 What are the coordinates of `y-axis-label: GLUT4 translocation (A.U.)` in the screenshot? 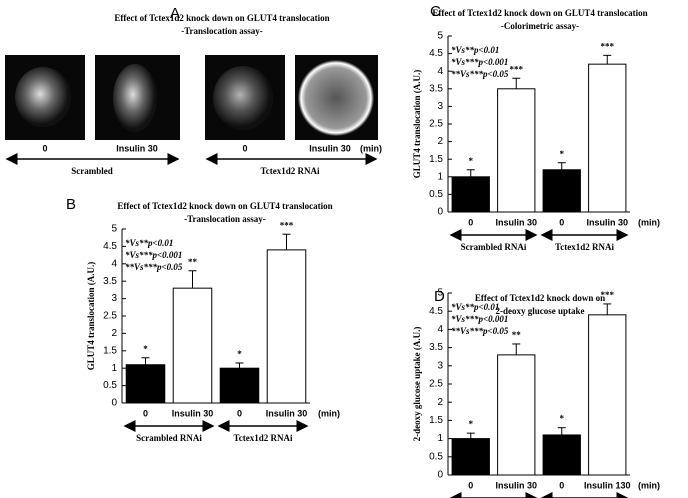 It's located at (417, 124).